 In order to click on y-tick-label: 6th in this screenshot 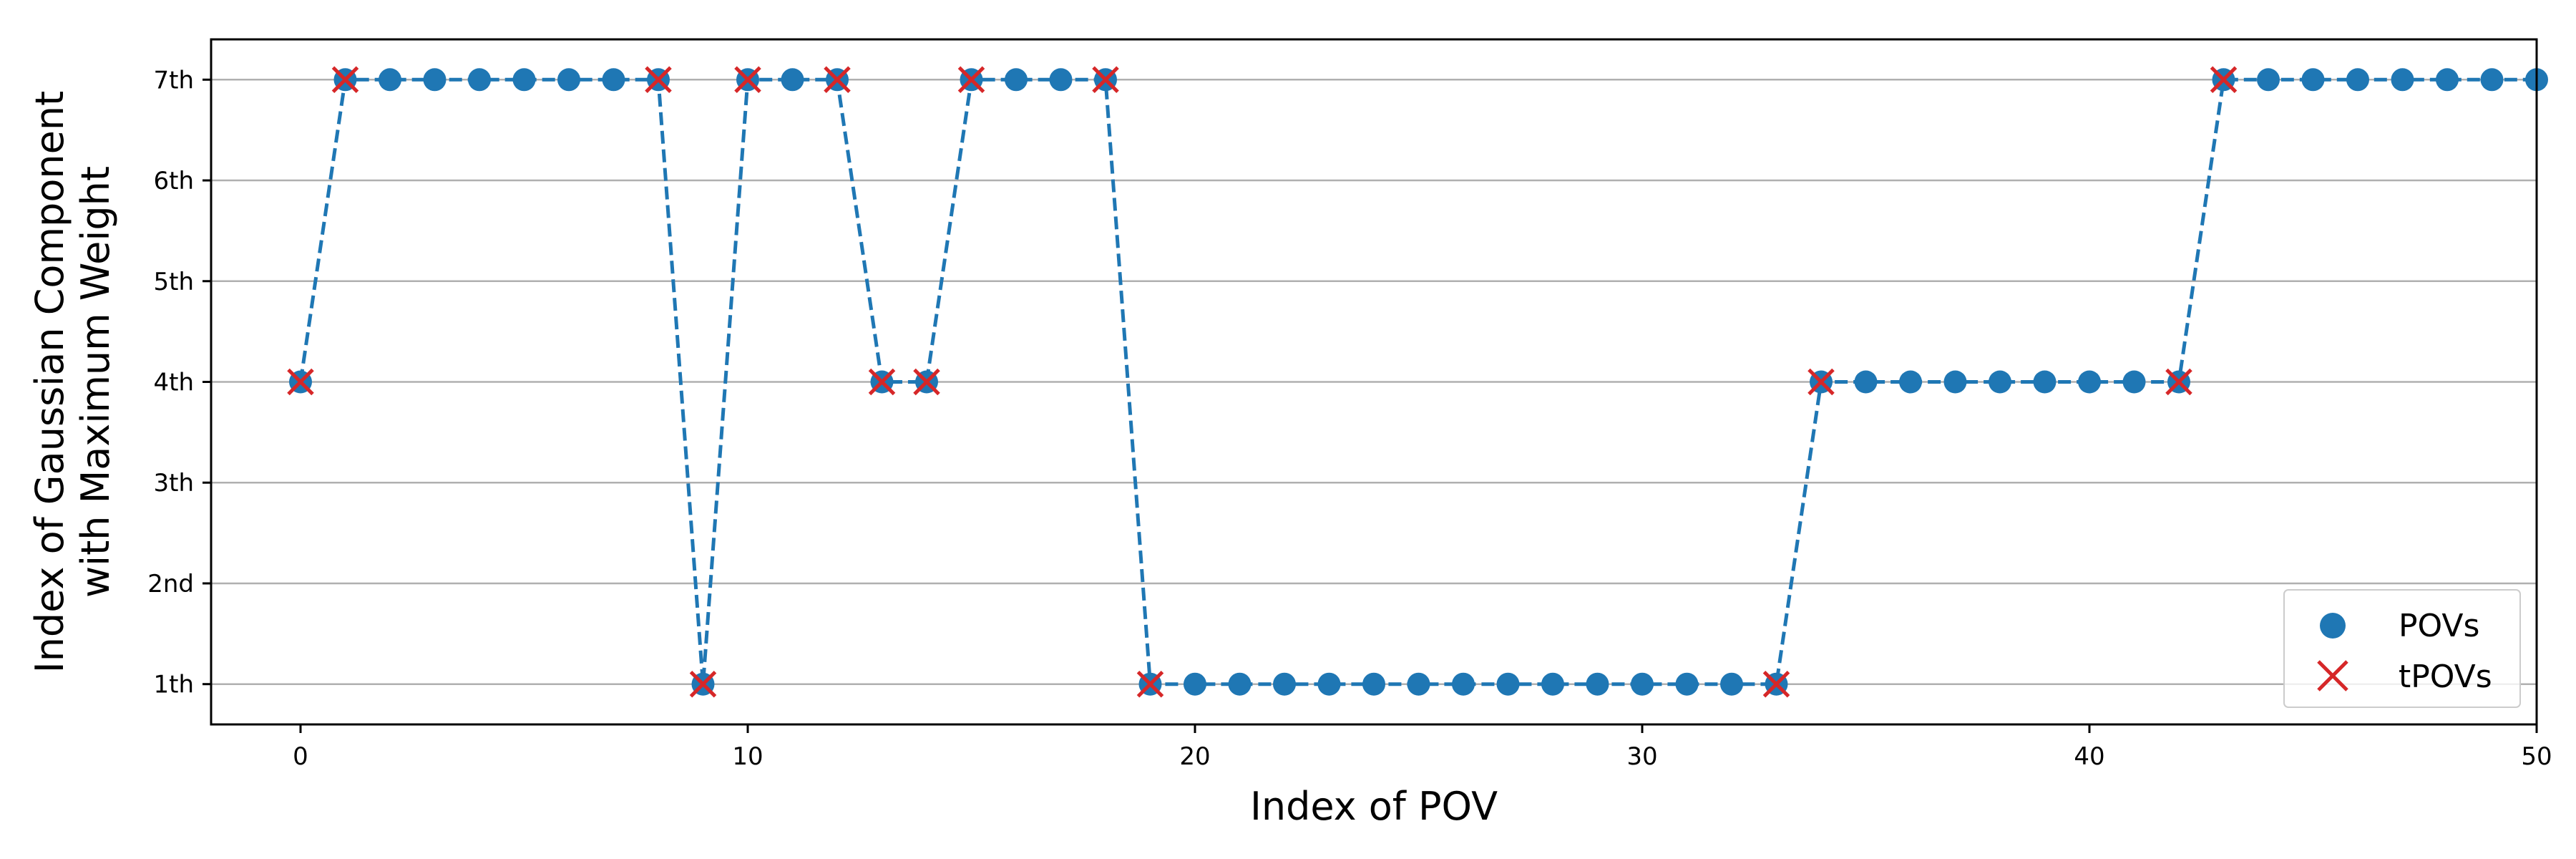, I will do `click(173, 181)`.